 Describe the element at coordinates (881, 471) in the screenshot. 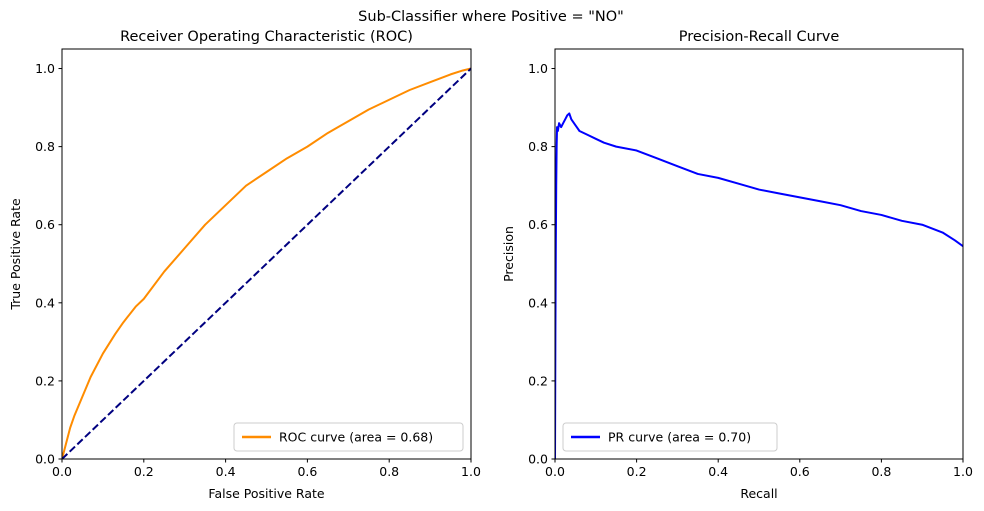

I see `pr-x-tick-label: 0.8` at that location.